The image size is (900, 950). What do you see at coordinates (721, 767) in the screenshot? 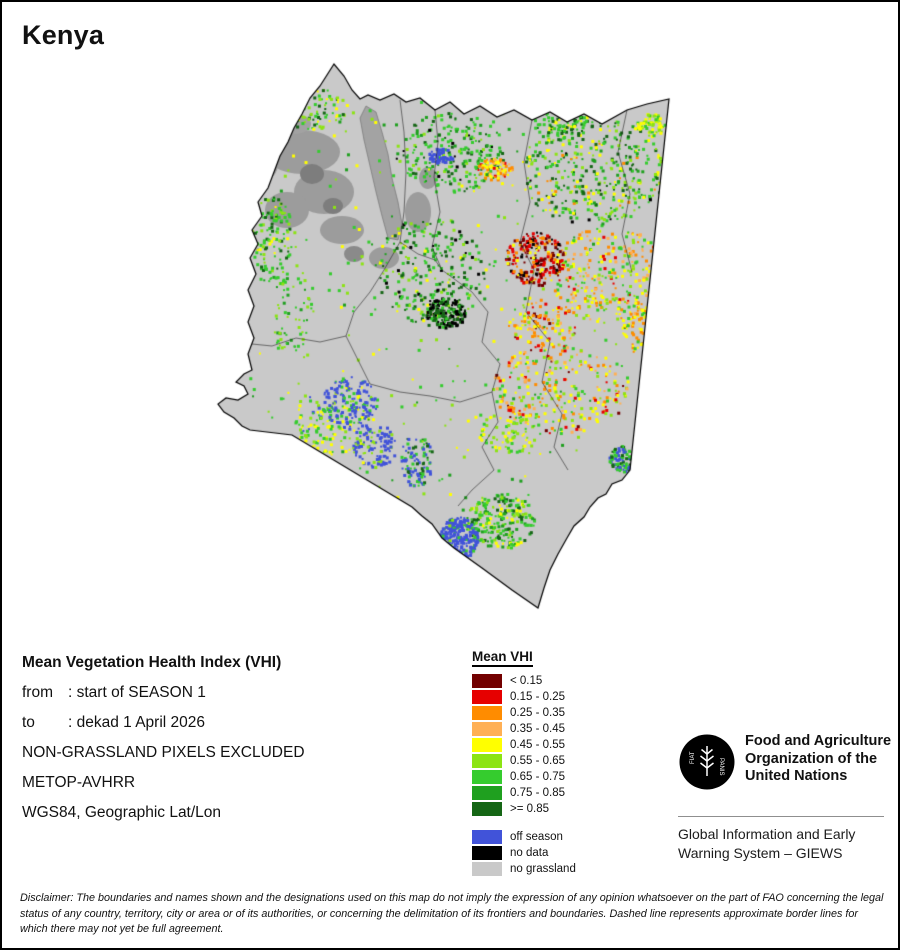
I see `svg-text: PANIS` at bounding box center [721, 767].